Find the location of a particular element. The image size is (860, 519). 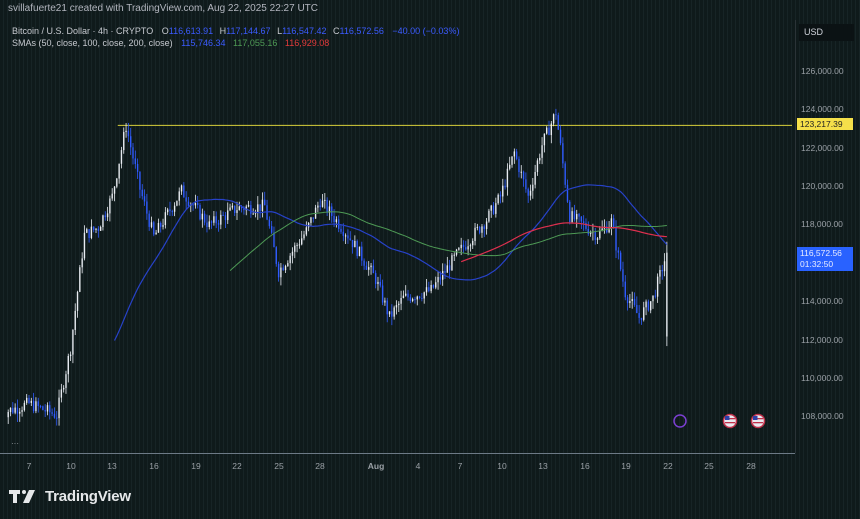

price-tick: 118,000.00 is located at coordinates (822, 224).